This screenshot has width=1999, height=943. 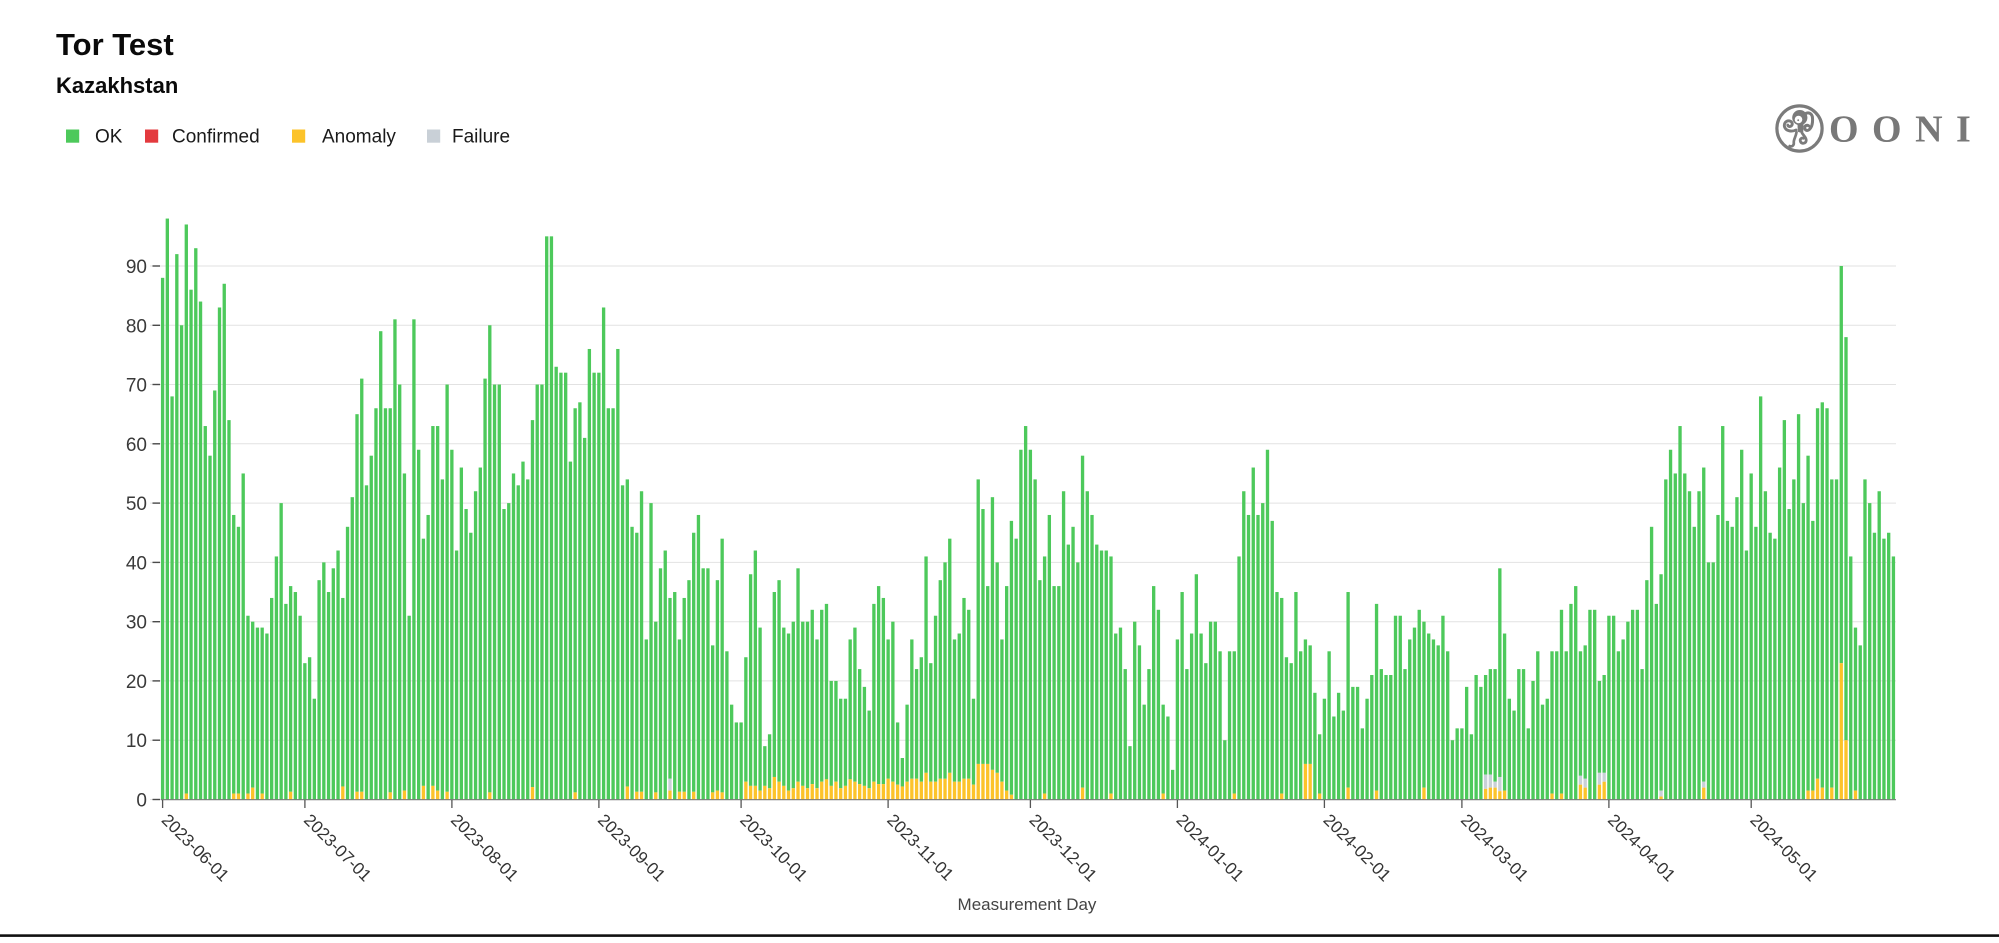 I want to click on svg-text: 20, so click(x=136, y=682).